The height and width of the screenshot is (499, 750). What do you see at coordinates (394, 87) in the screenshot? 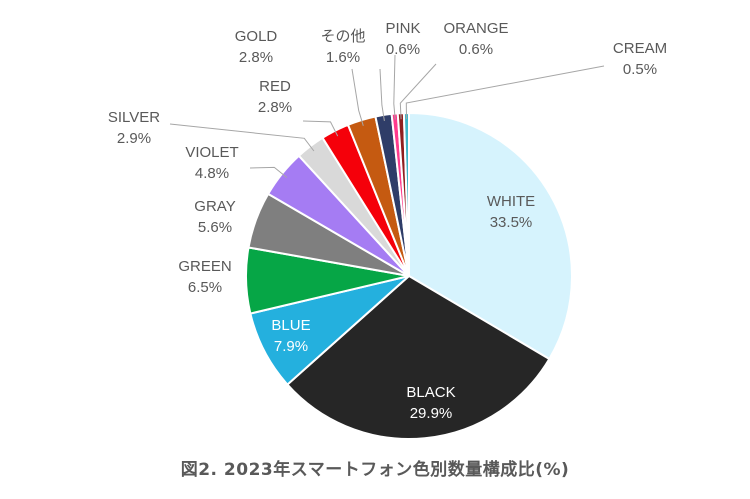
I see `leader-pink` at bounding box center [394, 87].